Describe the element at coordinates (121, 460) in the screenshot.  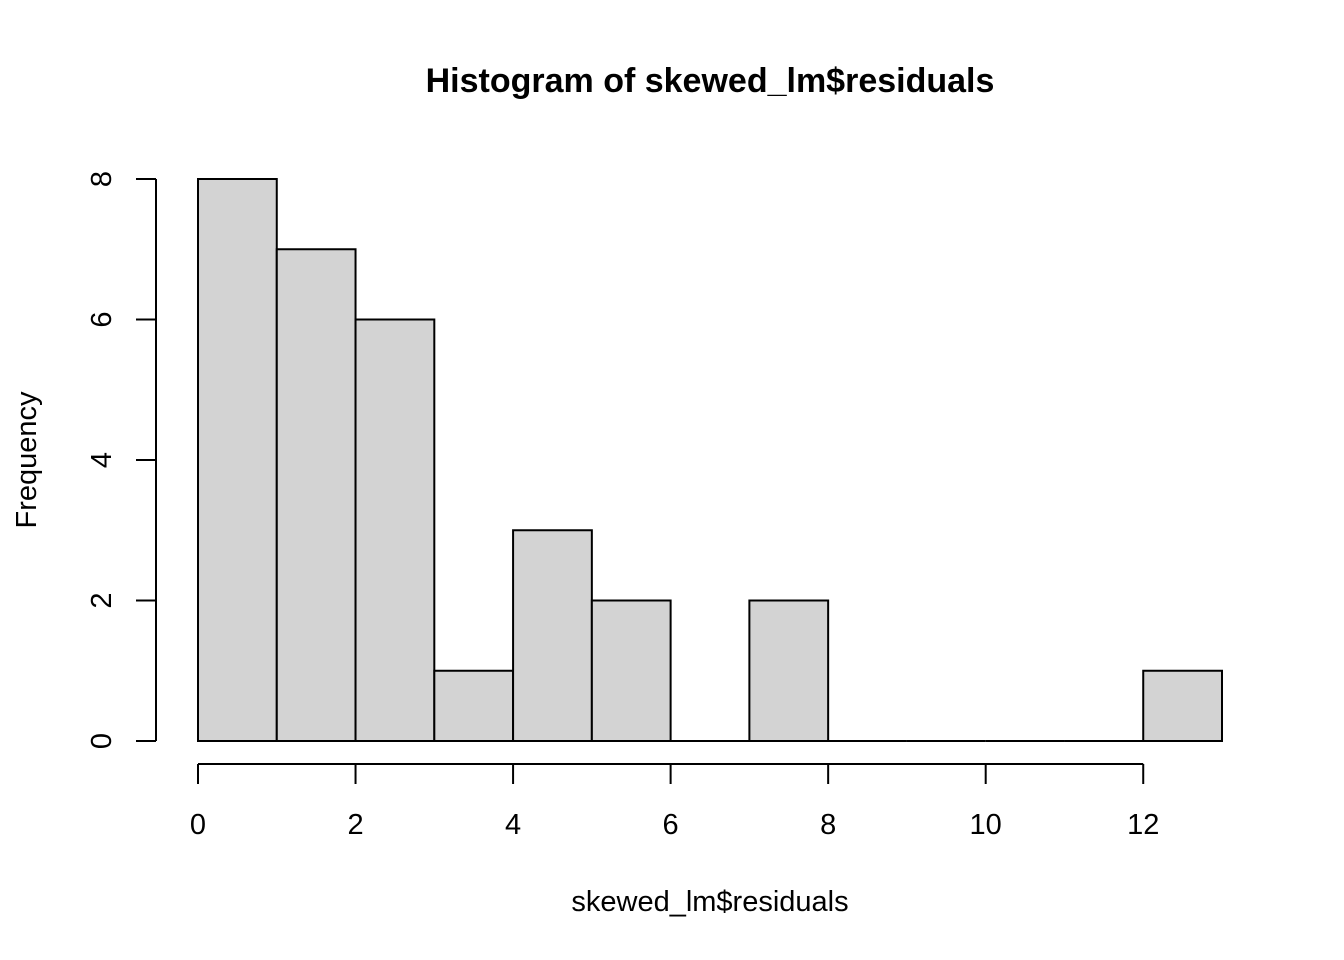
I see `y-axis: 0 2 4 6 8` at that location.